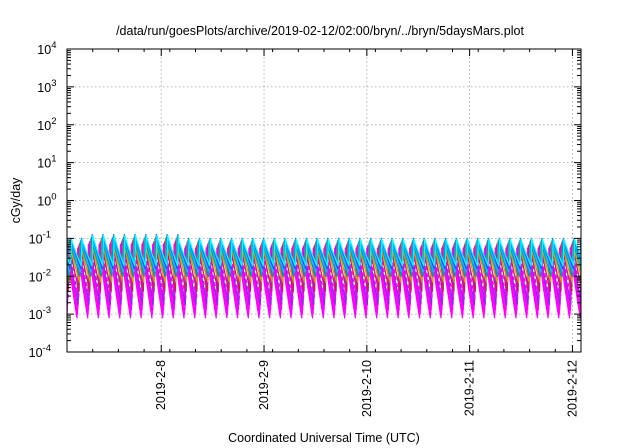  Describe the element at coordinates (40, 237) in the screenshot. I see `y-tick-label: 10⁻¹` at that location.